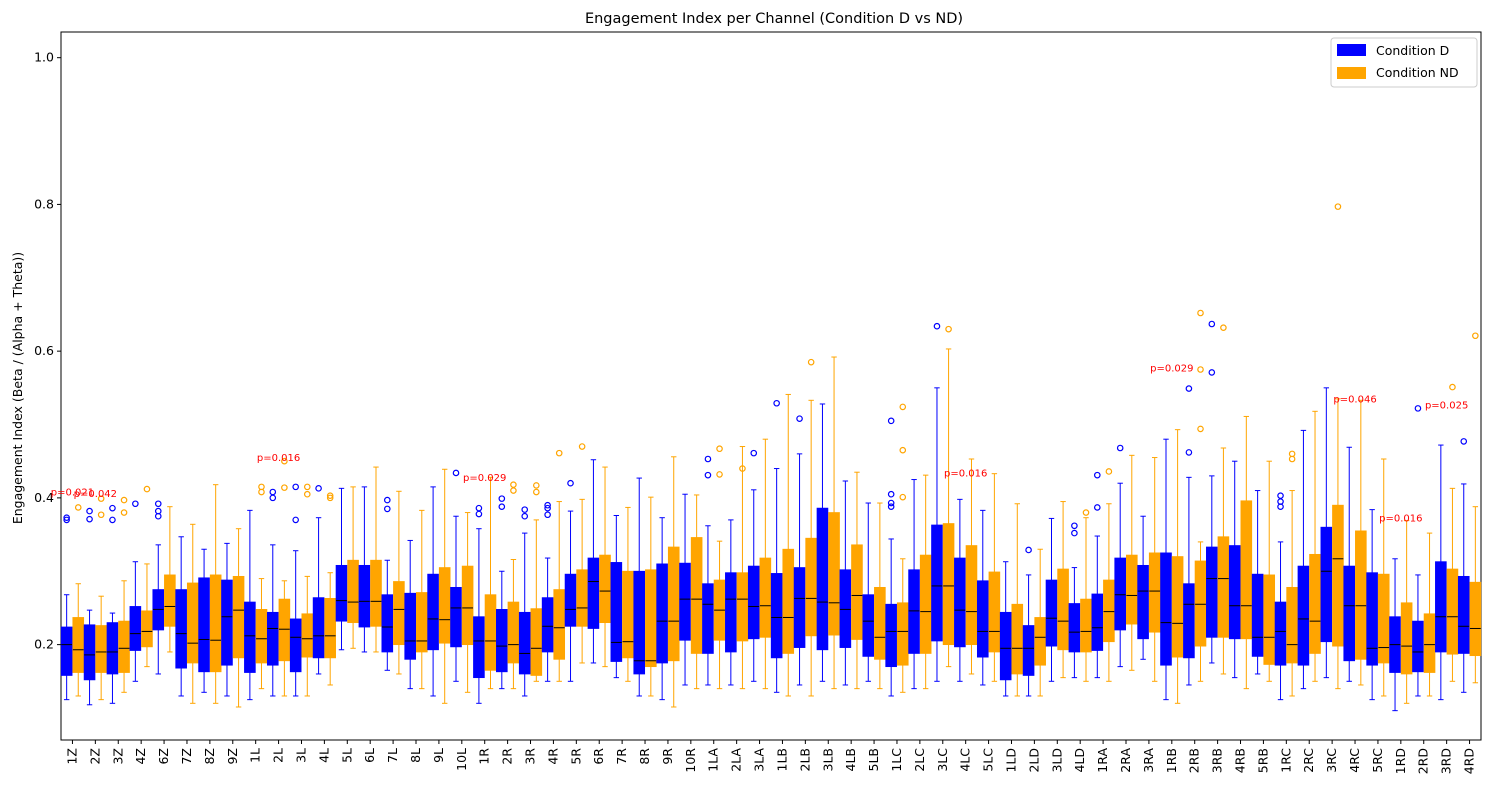  Describe the element at coordinates (369, 755) in the screenshot. I see `x-tick-label-6l: 6L` at that location.